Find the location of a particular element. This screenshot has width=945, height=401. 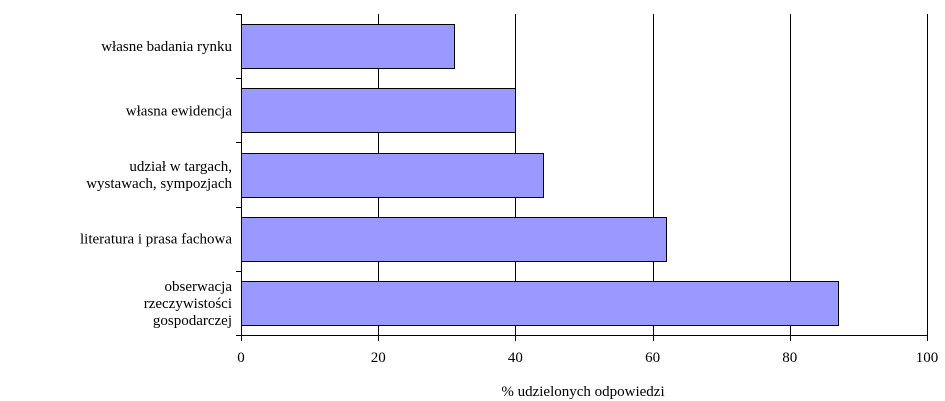

category-label-4: literatura i prasa fachowa is located at coordinates (156, 240).